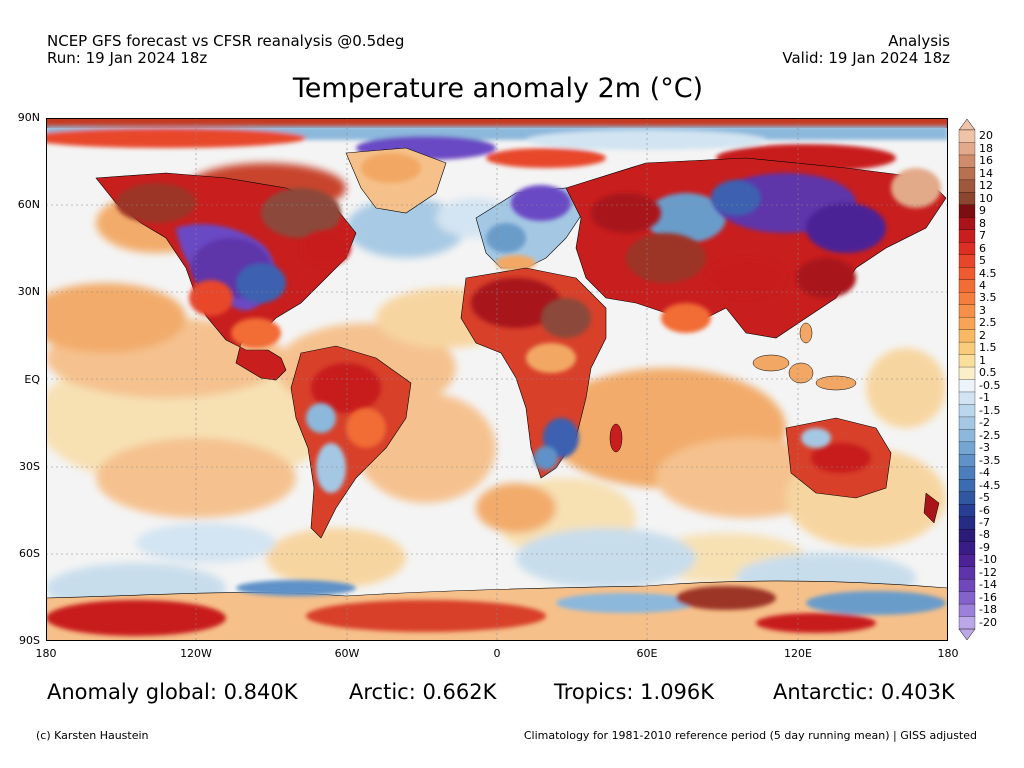 Image resolution: width=1024 pixels, height=768 pixels. Describe the element at coordinates (919, 41) in the screenshot. I see `analysis-label: Analysis` at that location.